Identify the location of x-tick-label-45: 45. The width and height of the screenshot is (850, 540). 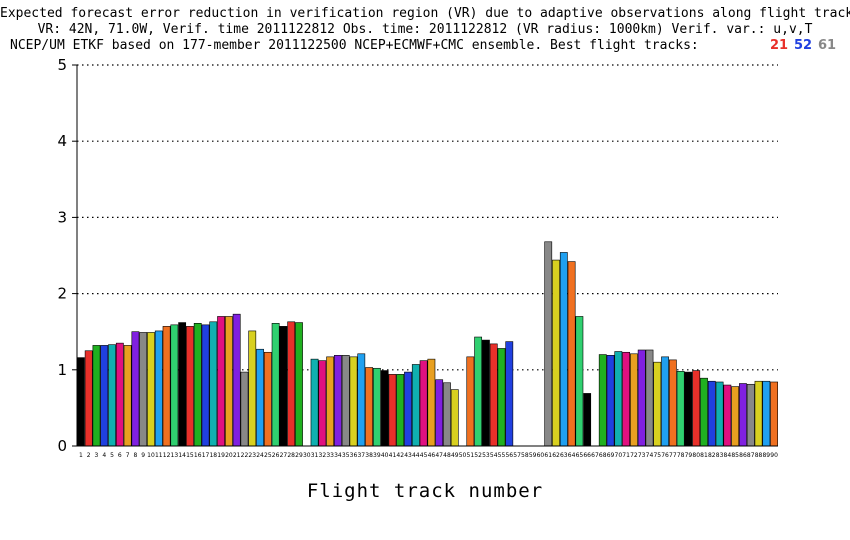
(424, 455).